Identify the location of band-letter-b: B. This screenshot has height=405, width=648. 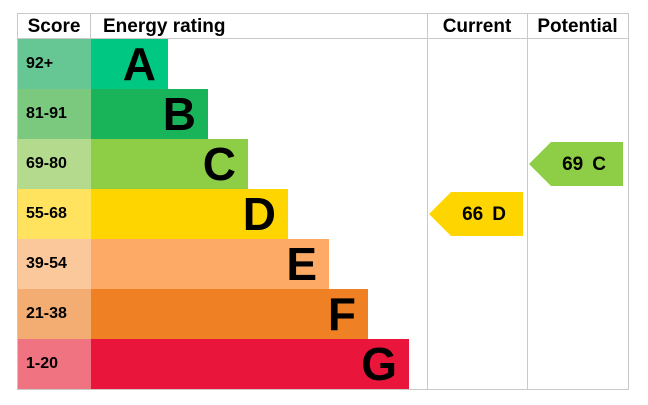
(179, 114).